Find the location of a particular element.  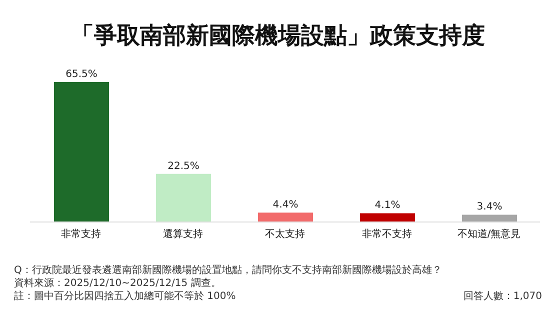

x-tick-label: 還算支持 is located at coordinates (183, 234).